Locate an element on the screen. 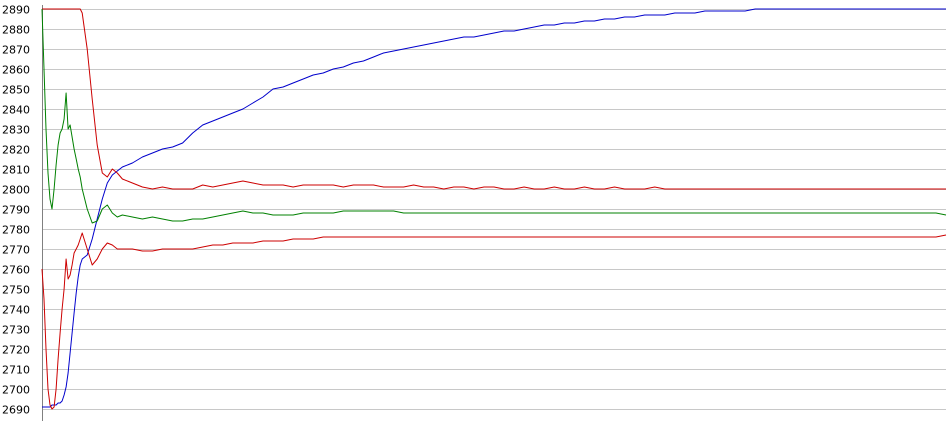 This screenshot has height=435, width=950. y-tick-label: 2890 is located at coordinates (16, 10).